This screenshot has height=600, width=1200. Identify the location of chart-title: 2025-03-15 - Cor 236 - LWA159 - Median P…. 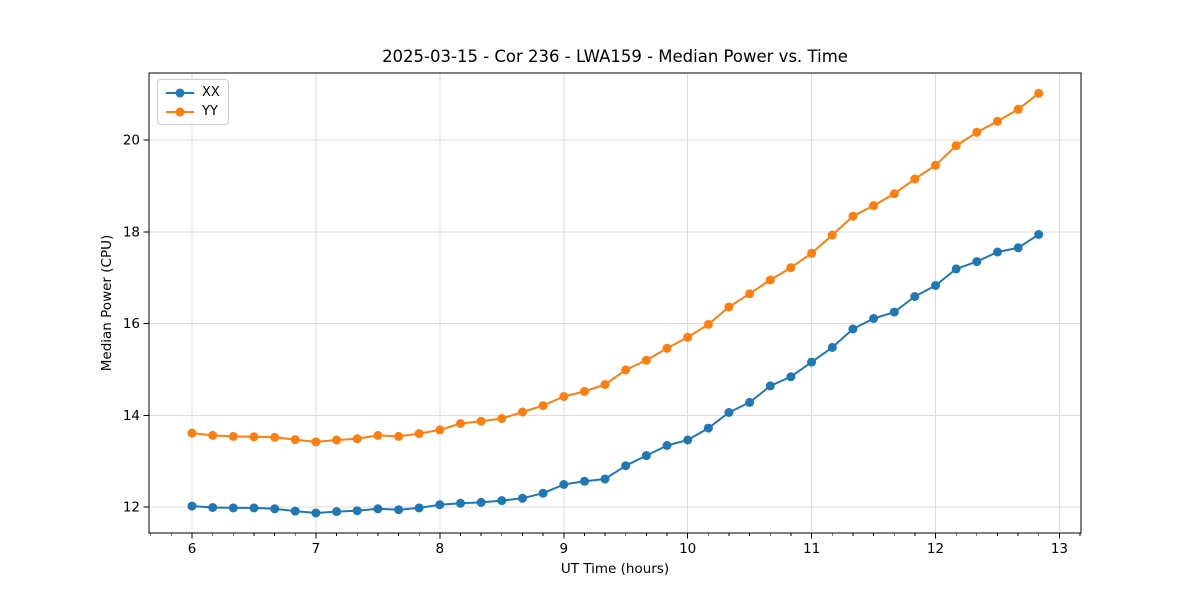
(615, 56).